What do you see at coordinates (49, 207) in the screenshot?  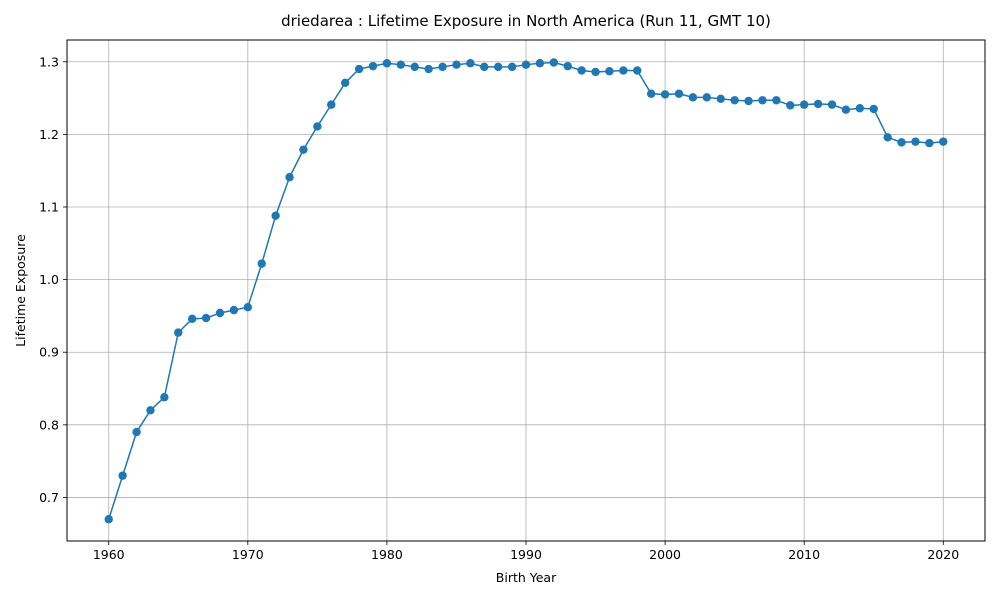 I see `y-tick-label: 1.1` at bounding box center [49, 207].